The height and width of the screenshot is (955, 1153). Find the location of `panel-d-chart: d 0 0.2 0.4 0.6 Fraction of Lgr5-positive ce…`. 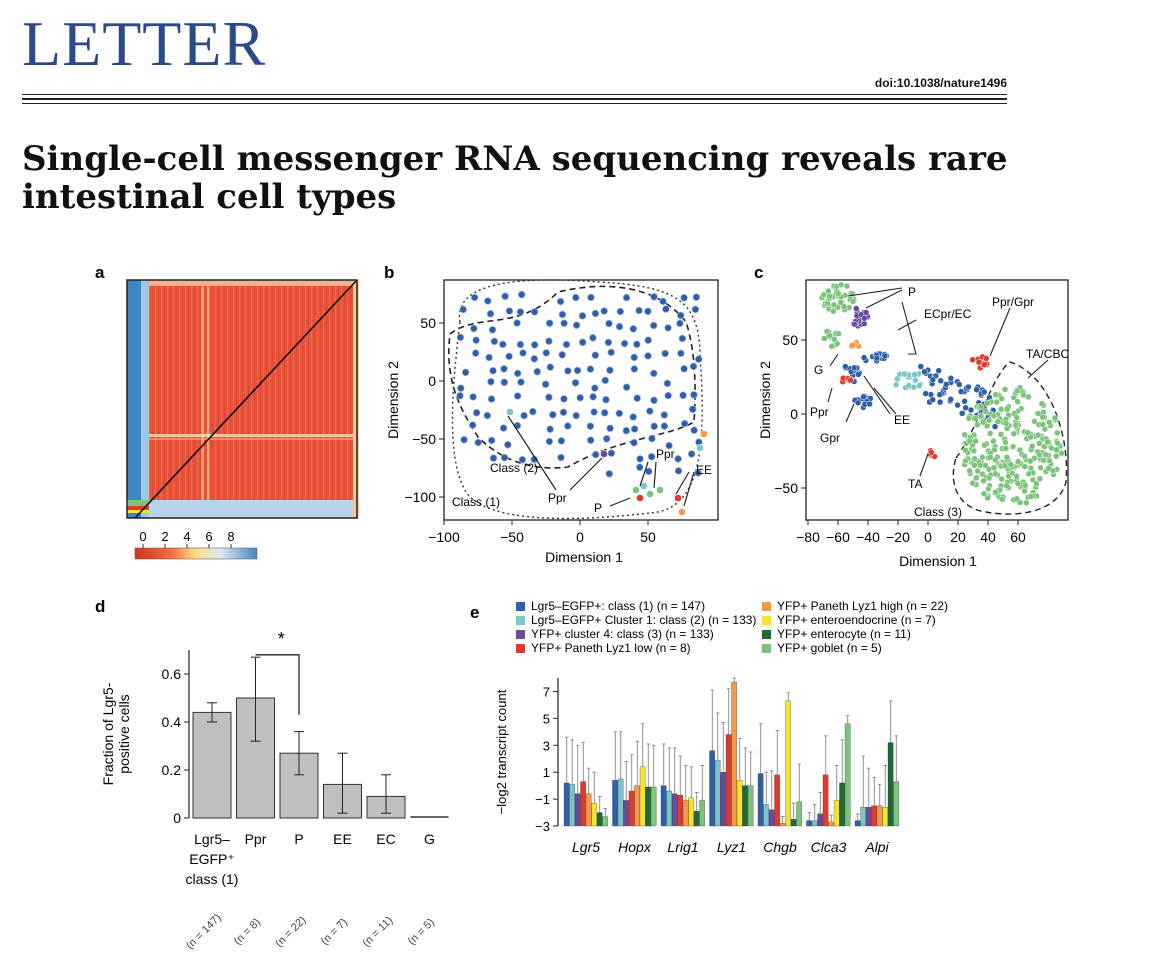

panel-d-chart: d 0 0.2 0.4 0.6 Fraction of Lgr5-positive ce… is located at coordinates (272, 774).